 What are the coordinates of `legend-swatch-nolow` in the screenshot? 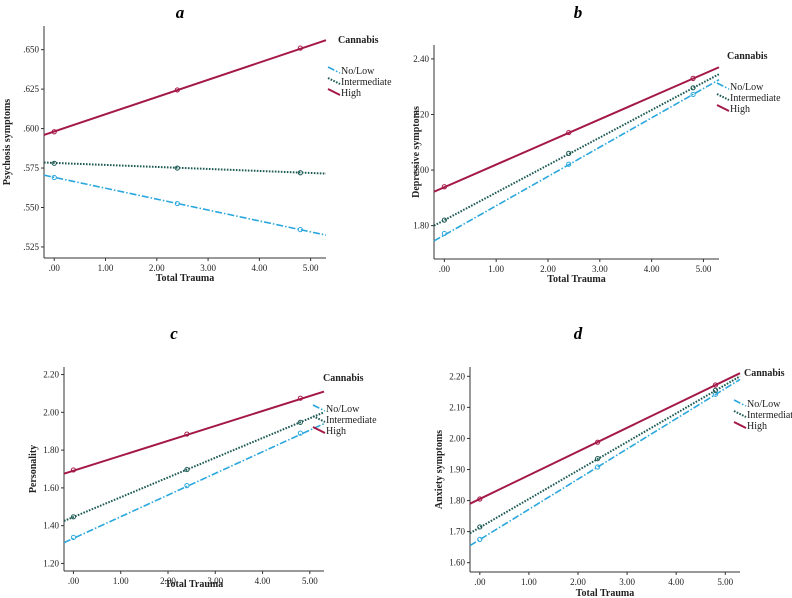 It's located at (334, 70).